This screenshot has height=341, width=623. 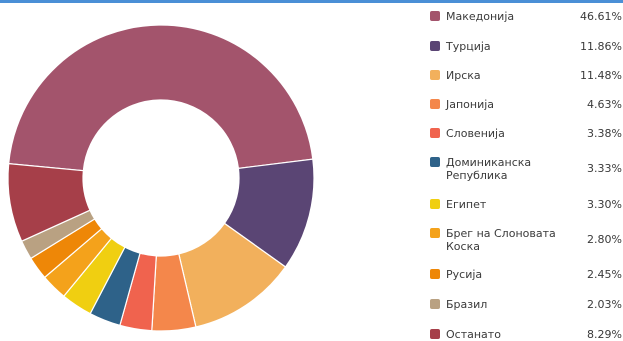 I want to click on legend-item: Турција 11.86%, so click(x=526, y=46).